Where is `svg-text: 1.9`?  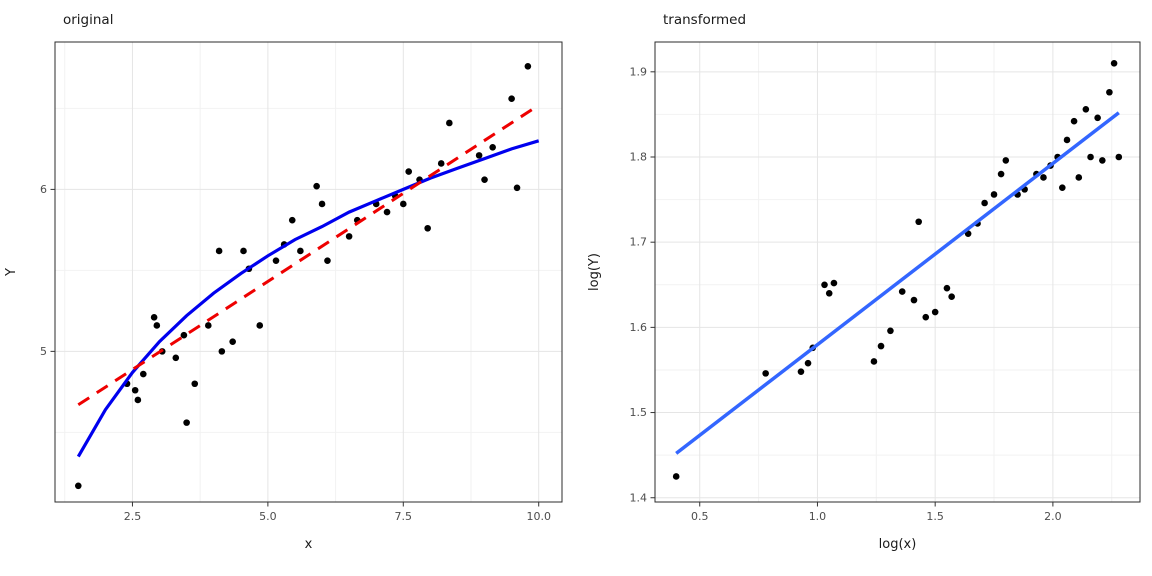
svg-text: 1.9 is located at coordinates (639, 71).